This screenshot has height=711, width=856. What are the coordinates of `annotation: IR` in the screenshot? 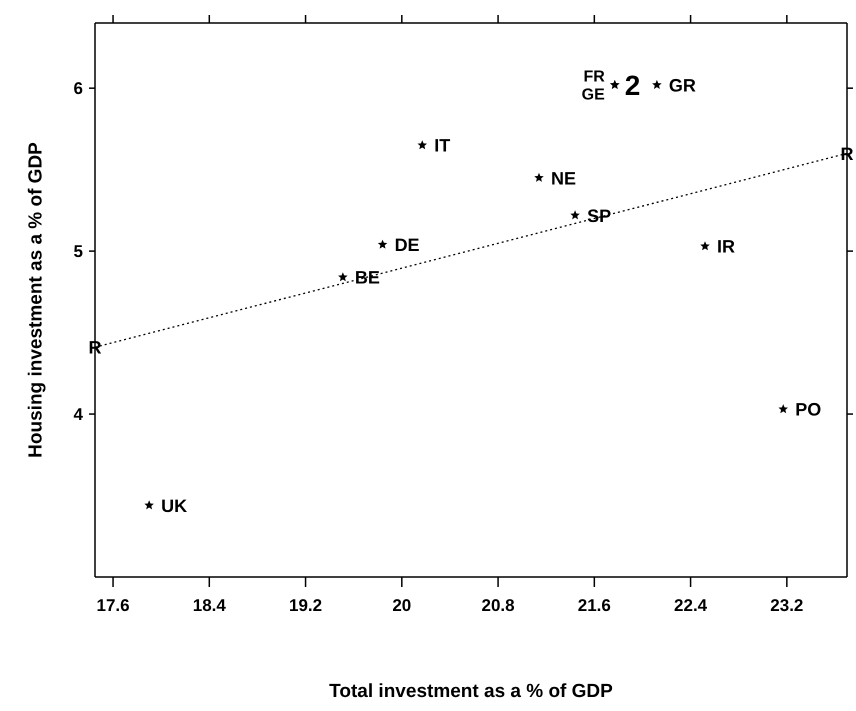 It's located at (726, 246).